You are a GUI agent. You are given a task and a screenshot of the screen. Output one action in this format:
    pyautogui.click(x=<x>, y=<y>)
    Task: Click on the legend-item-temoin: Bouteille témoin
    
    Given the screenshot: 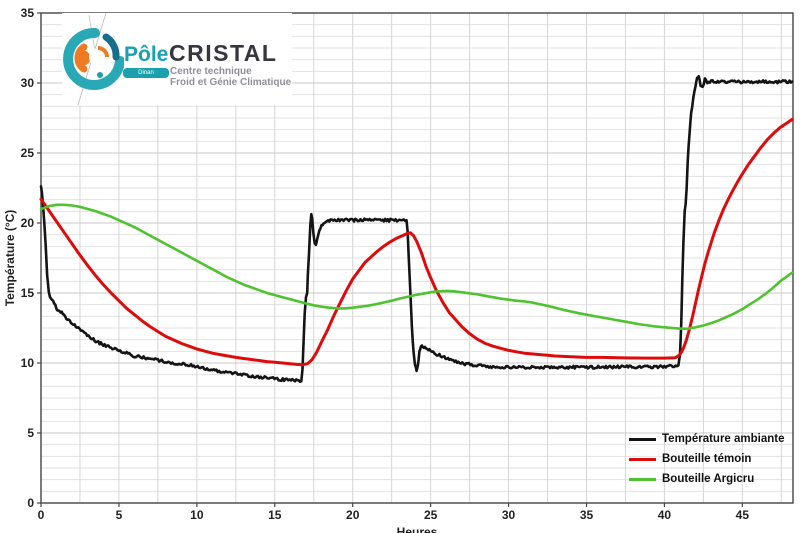 What is the action you would take?
    pyautogui.click(x=707, y=459)
    